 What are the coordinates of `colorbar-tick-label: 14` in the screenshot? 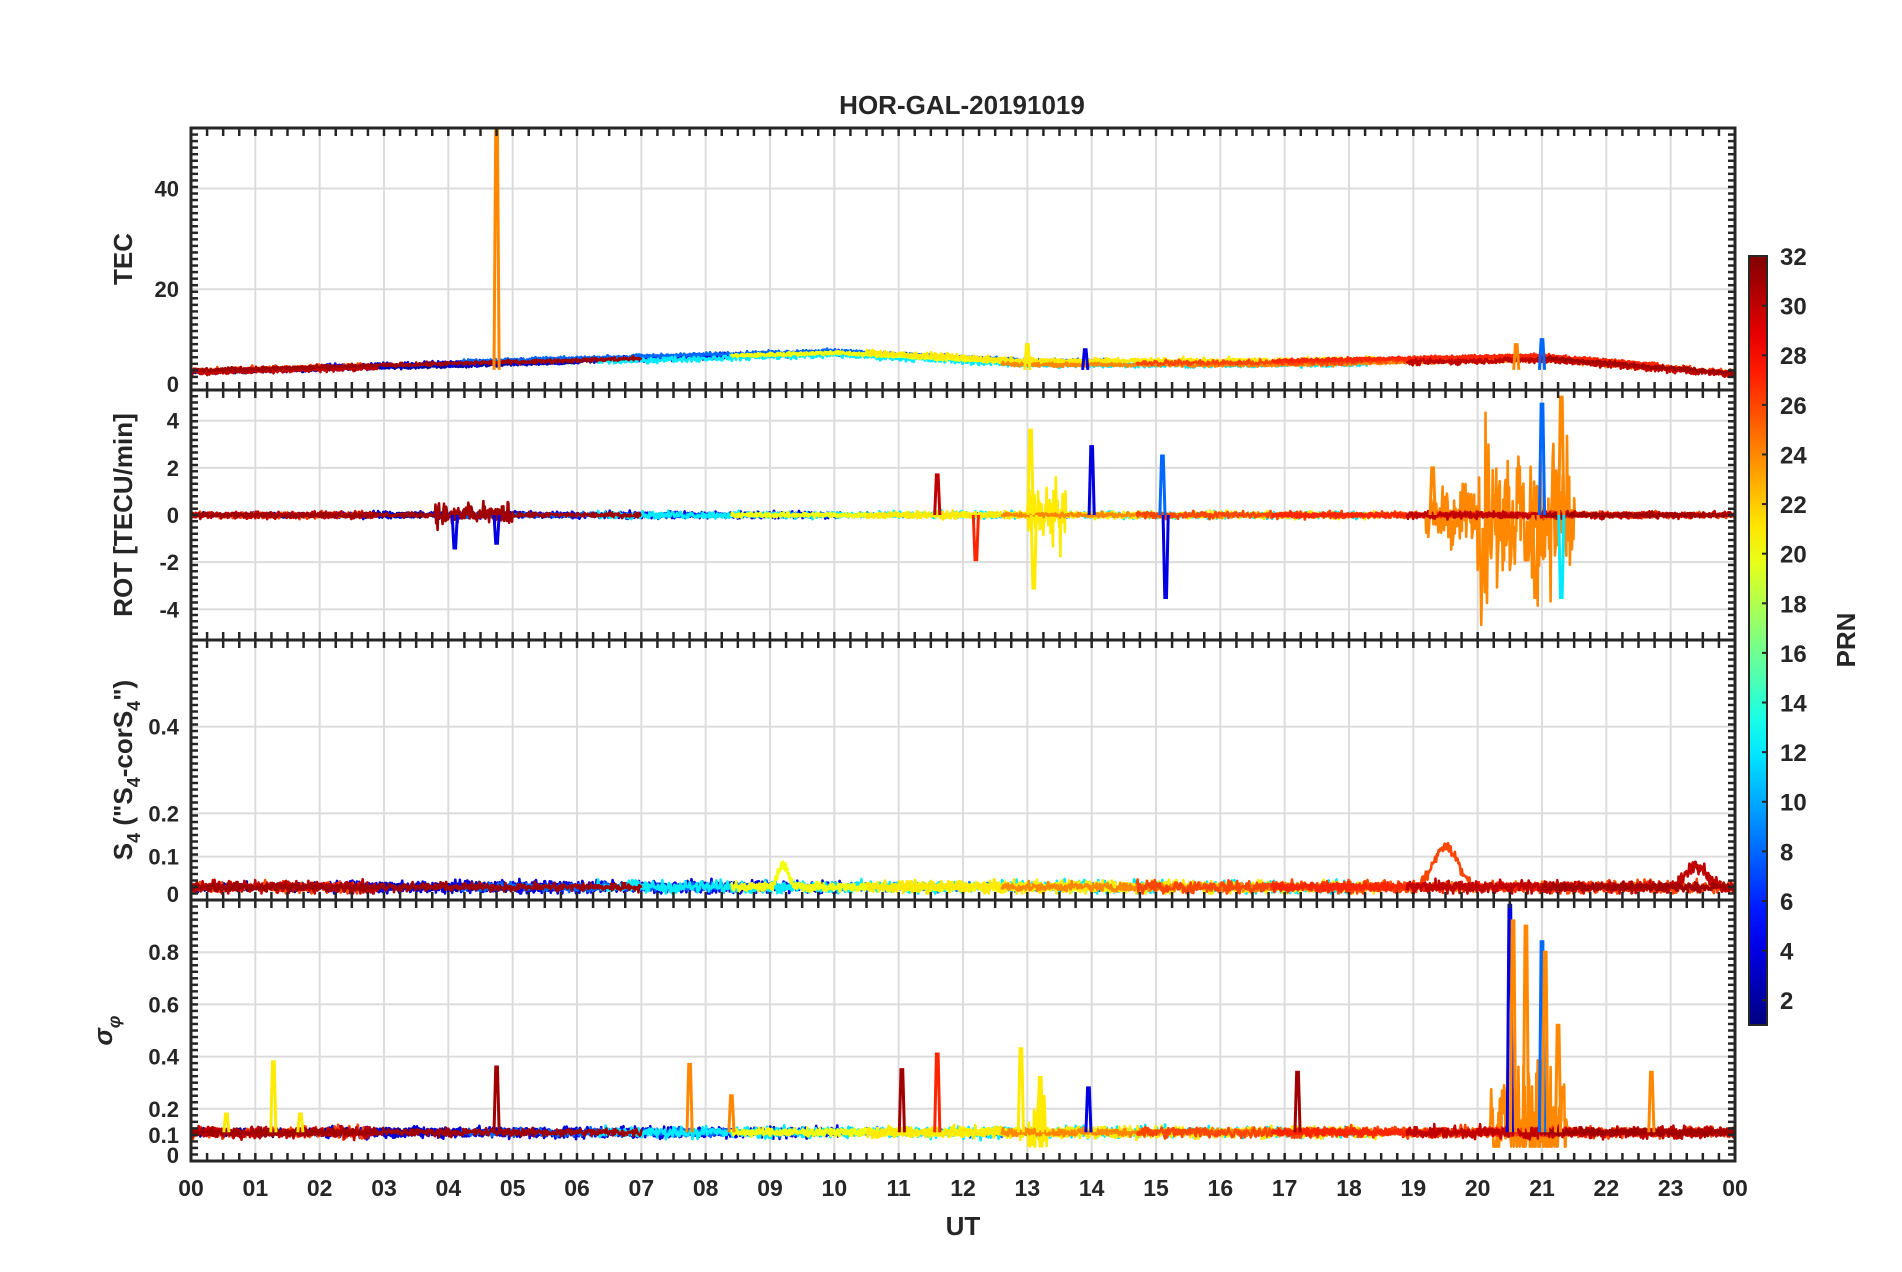 It's located at (1793, 704).